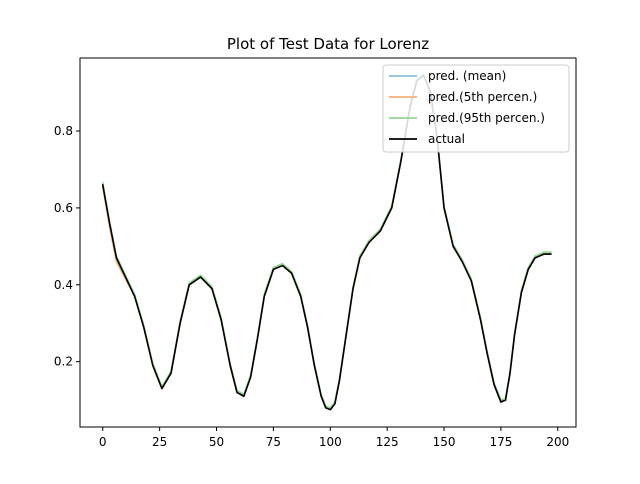 The width and height of the screenshot is (640, 484). What do you see at coordinates (216, 442) in the screenshot?
I see `x-tick-label: 50` at bounding box center [216, 442].